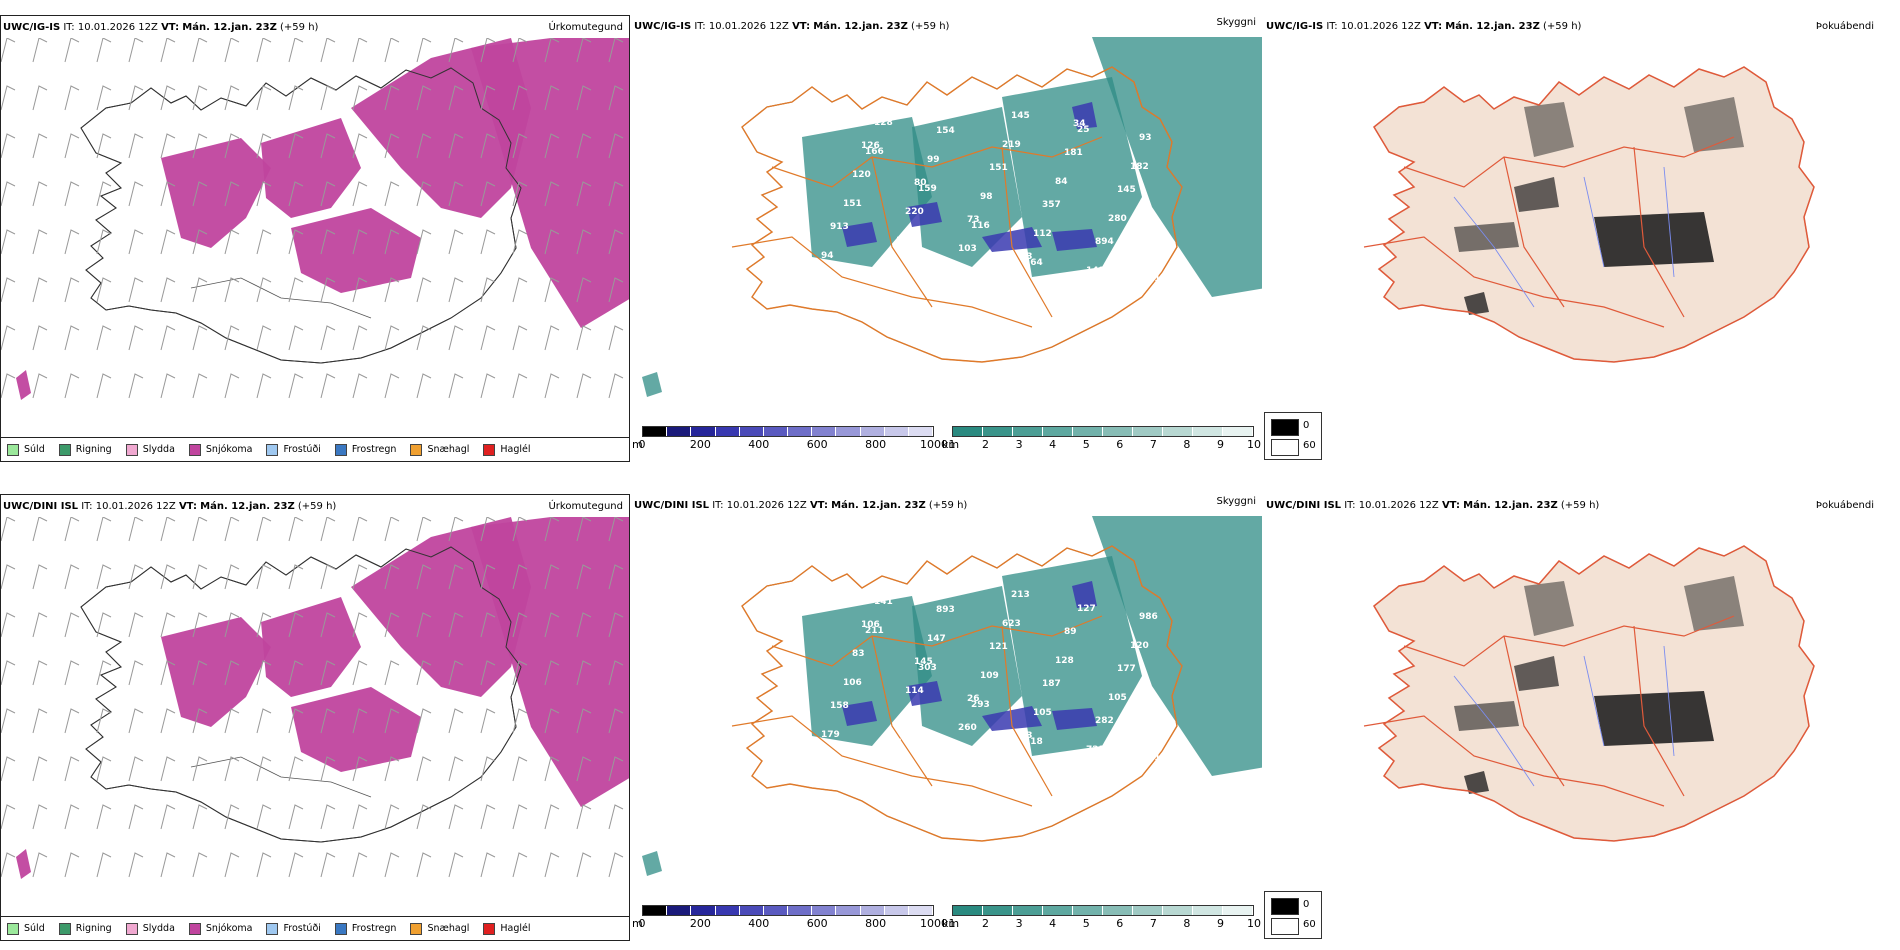 This screenshot has height=950, width=1900. Describe the element at coordinates (790, 920) in the screenshot. I see `cloud-base-colorbar: m 0 200 400 600 800 1000` at that location.